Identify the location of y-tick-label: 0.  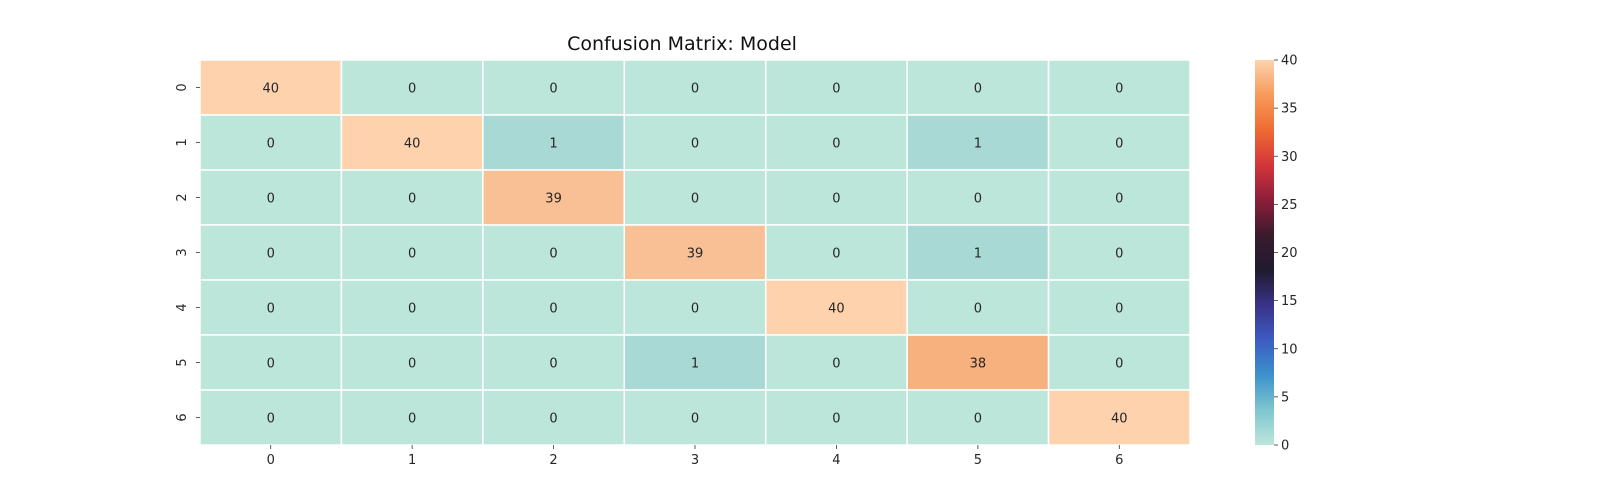
(182, 87).